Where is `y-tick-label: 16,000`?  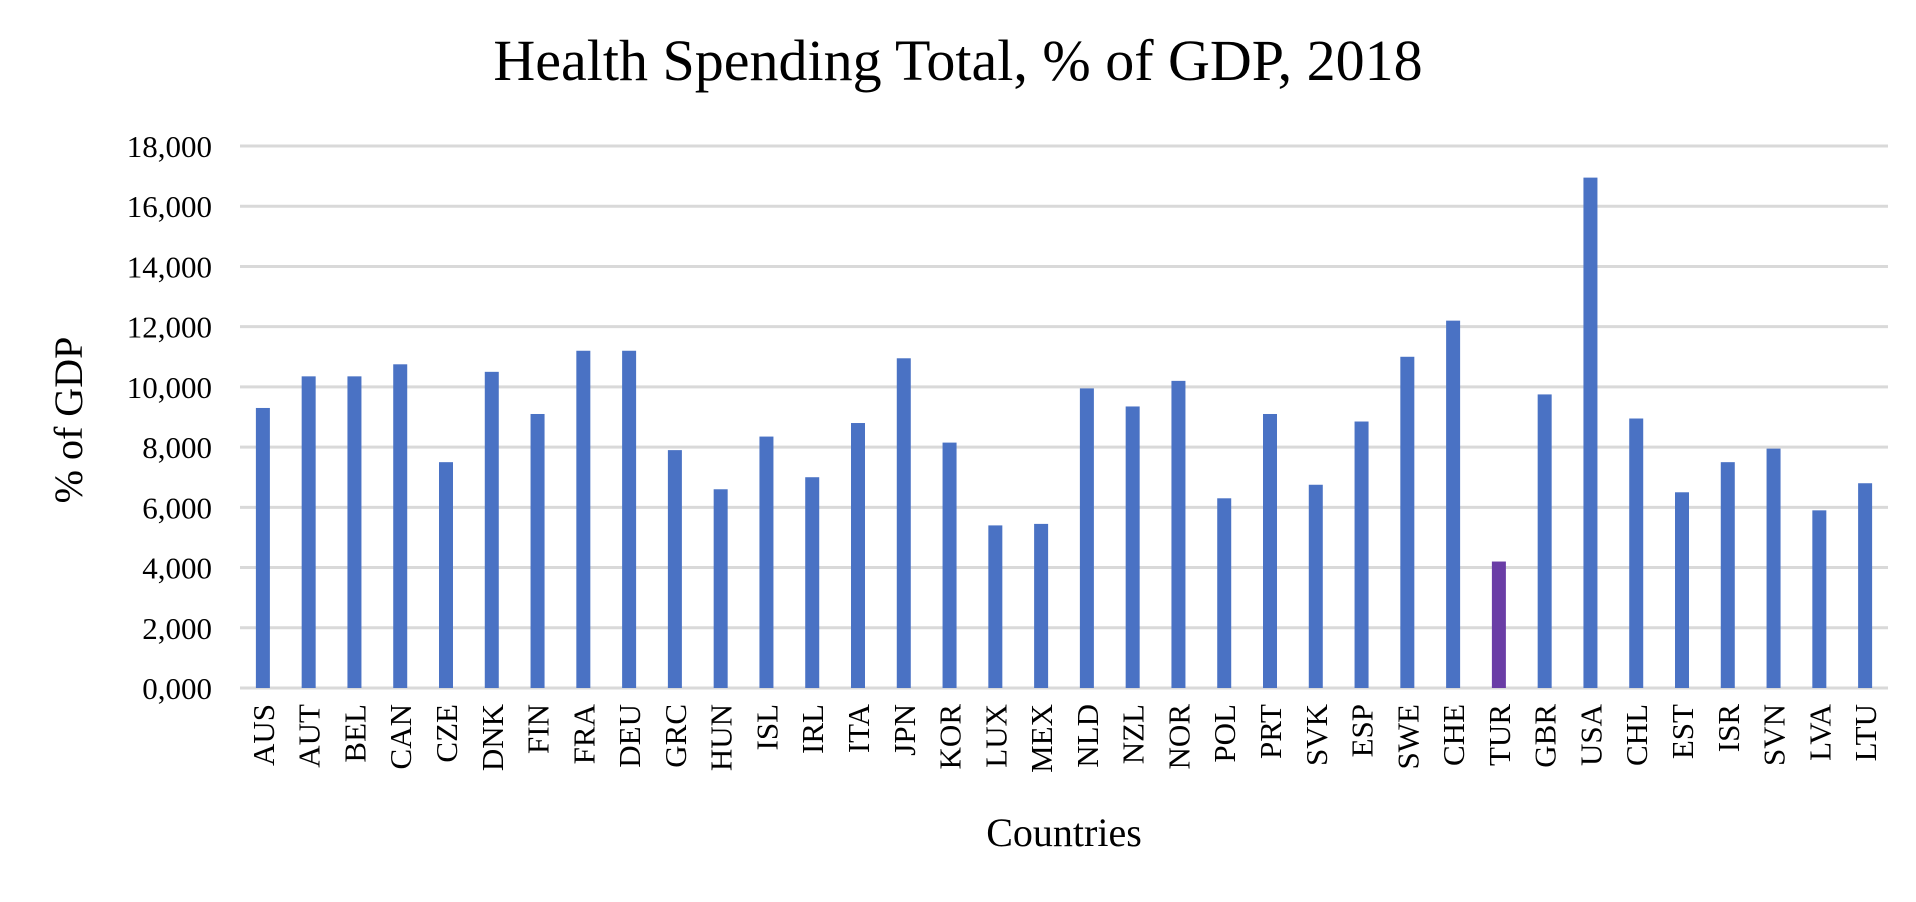
y-tick-label: 16,000 is located at coordinates (169, 206).